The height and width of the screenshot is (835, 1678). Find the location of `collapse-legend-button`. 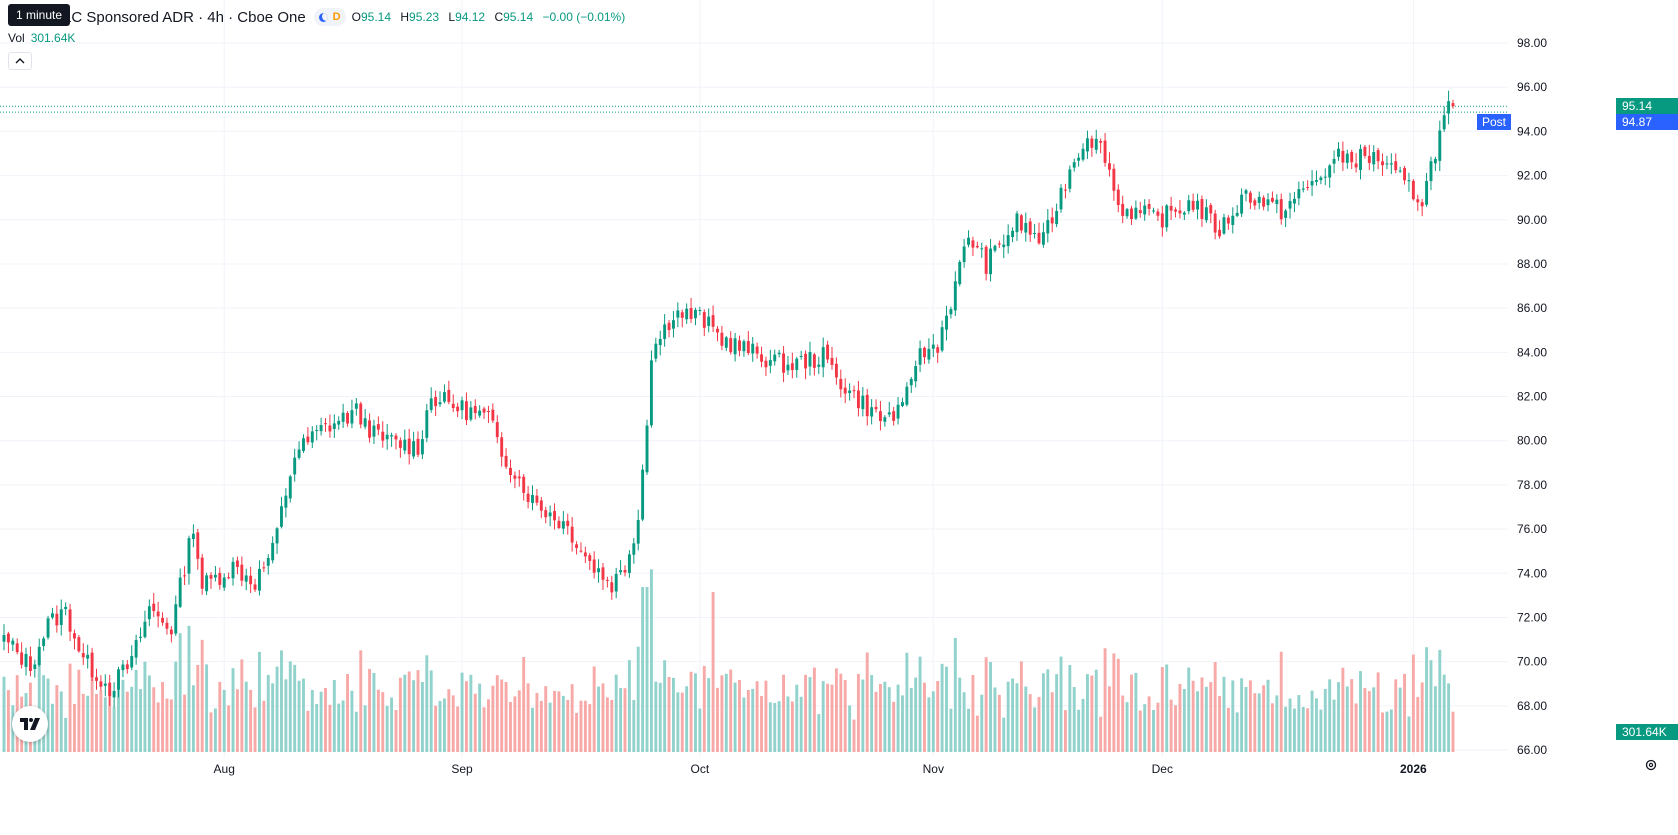

collapse-legend-button is located at coordinates (20, 61).